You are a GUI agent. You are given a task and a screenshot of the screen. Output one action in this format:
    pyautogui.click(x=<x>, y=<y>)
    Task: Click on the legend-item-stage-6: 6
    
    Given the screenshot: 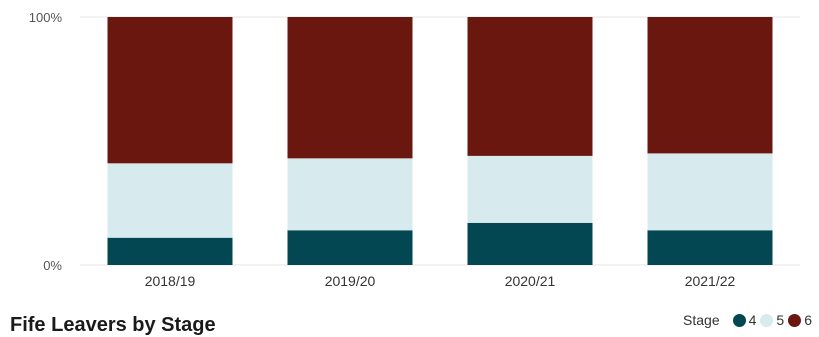 What is the action you would take?
    pyautogui.click(x=800, y=320)
    